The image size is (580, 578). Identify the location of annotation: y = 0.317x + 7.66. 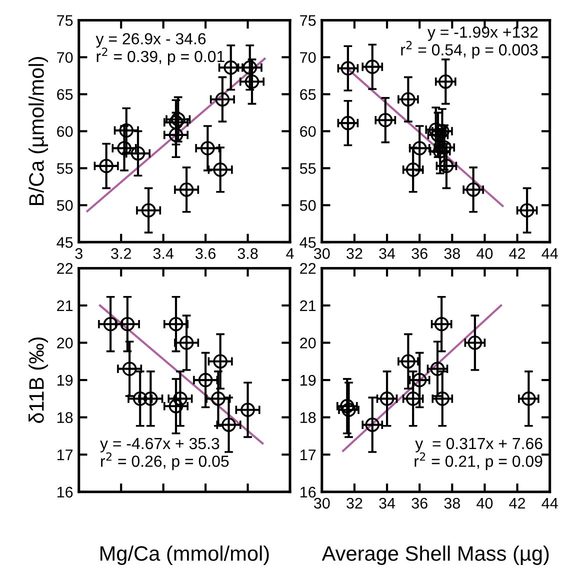
(478, 445).